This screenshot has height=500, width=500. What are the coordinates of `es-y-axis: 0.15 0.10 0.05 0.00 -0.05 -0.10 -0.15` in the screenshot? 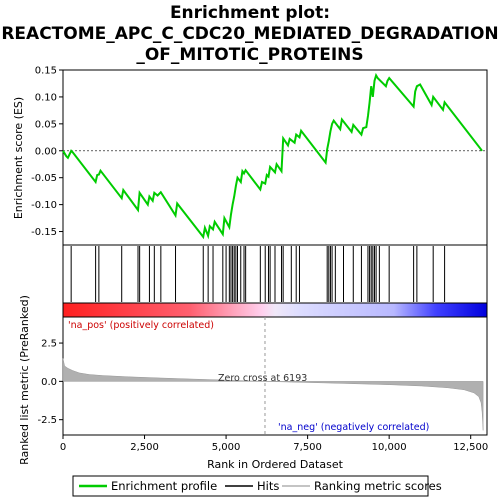 It's located at (47, 152).